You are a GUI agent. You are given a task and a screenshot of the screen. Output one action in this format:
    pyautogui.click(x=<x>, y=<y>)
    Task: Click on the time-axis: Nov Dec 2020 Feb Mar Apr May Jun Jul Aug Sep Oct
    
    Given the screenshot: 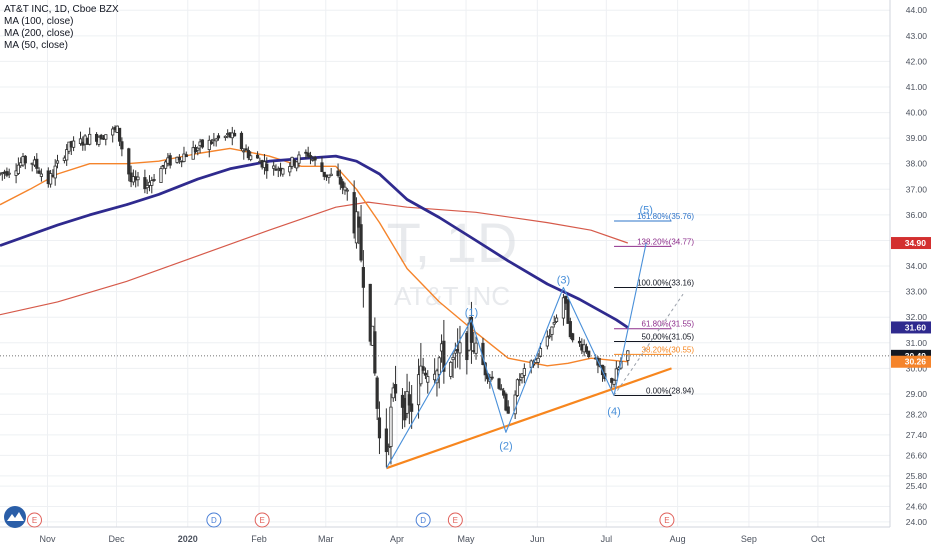 What is the action you would take?
    pyautogui.click(x=445, y=538)
    